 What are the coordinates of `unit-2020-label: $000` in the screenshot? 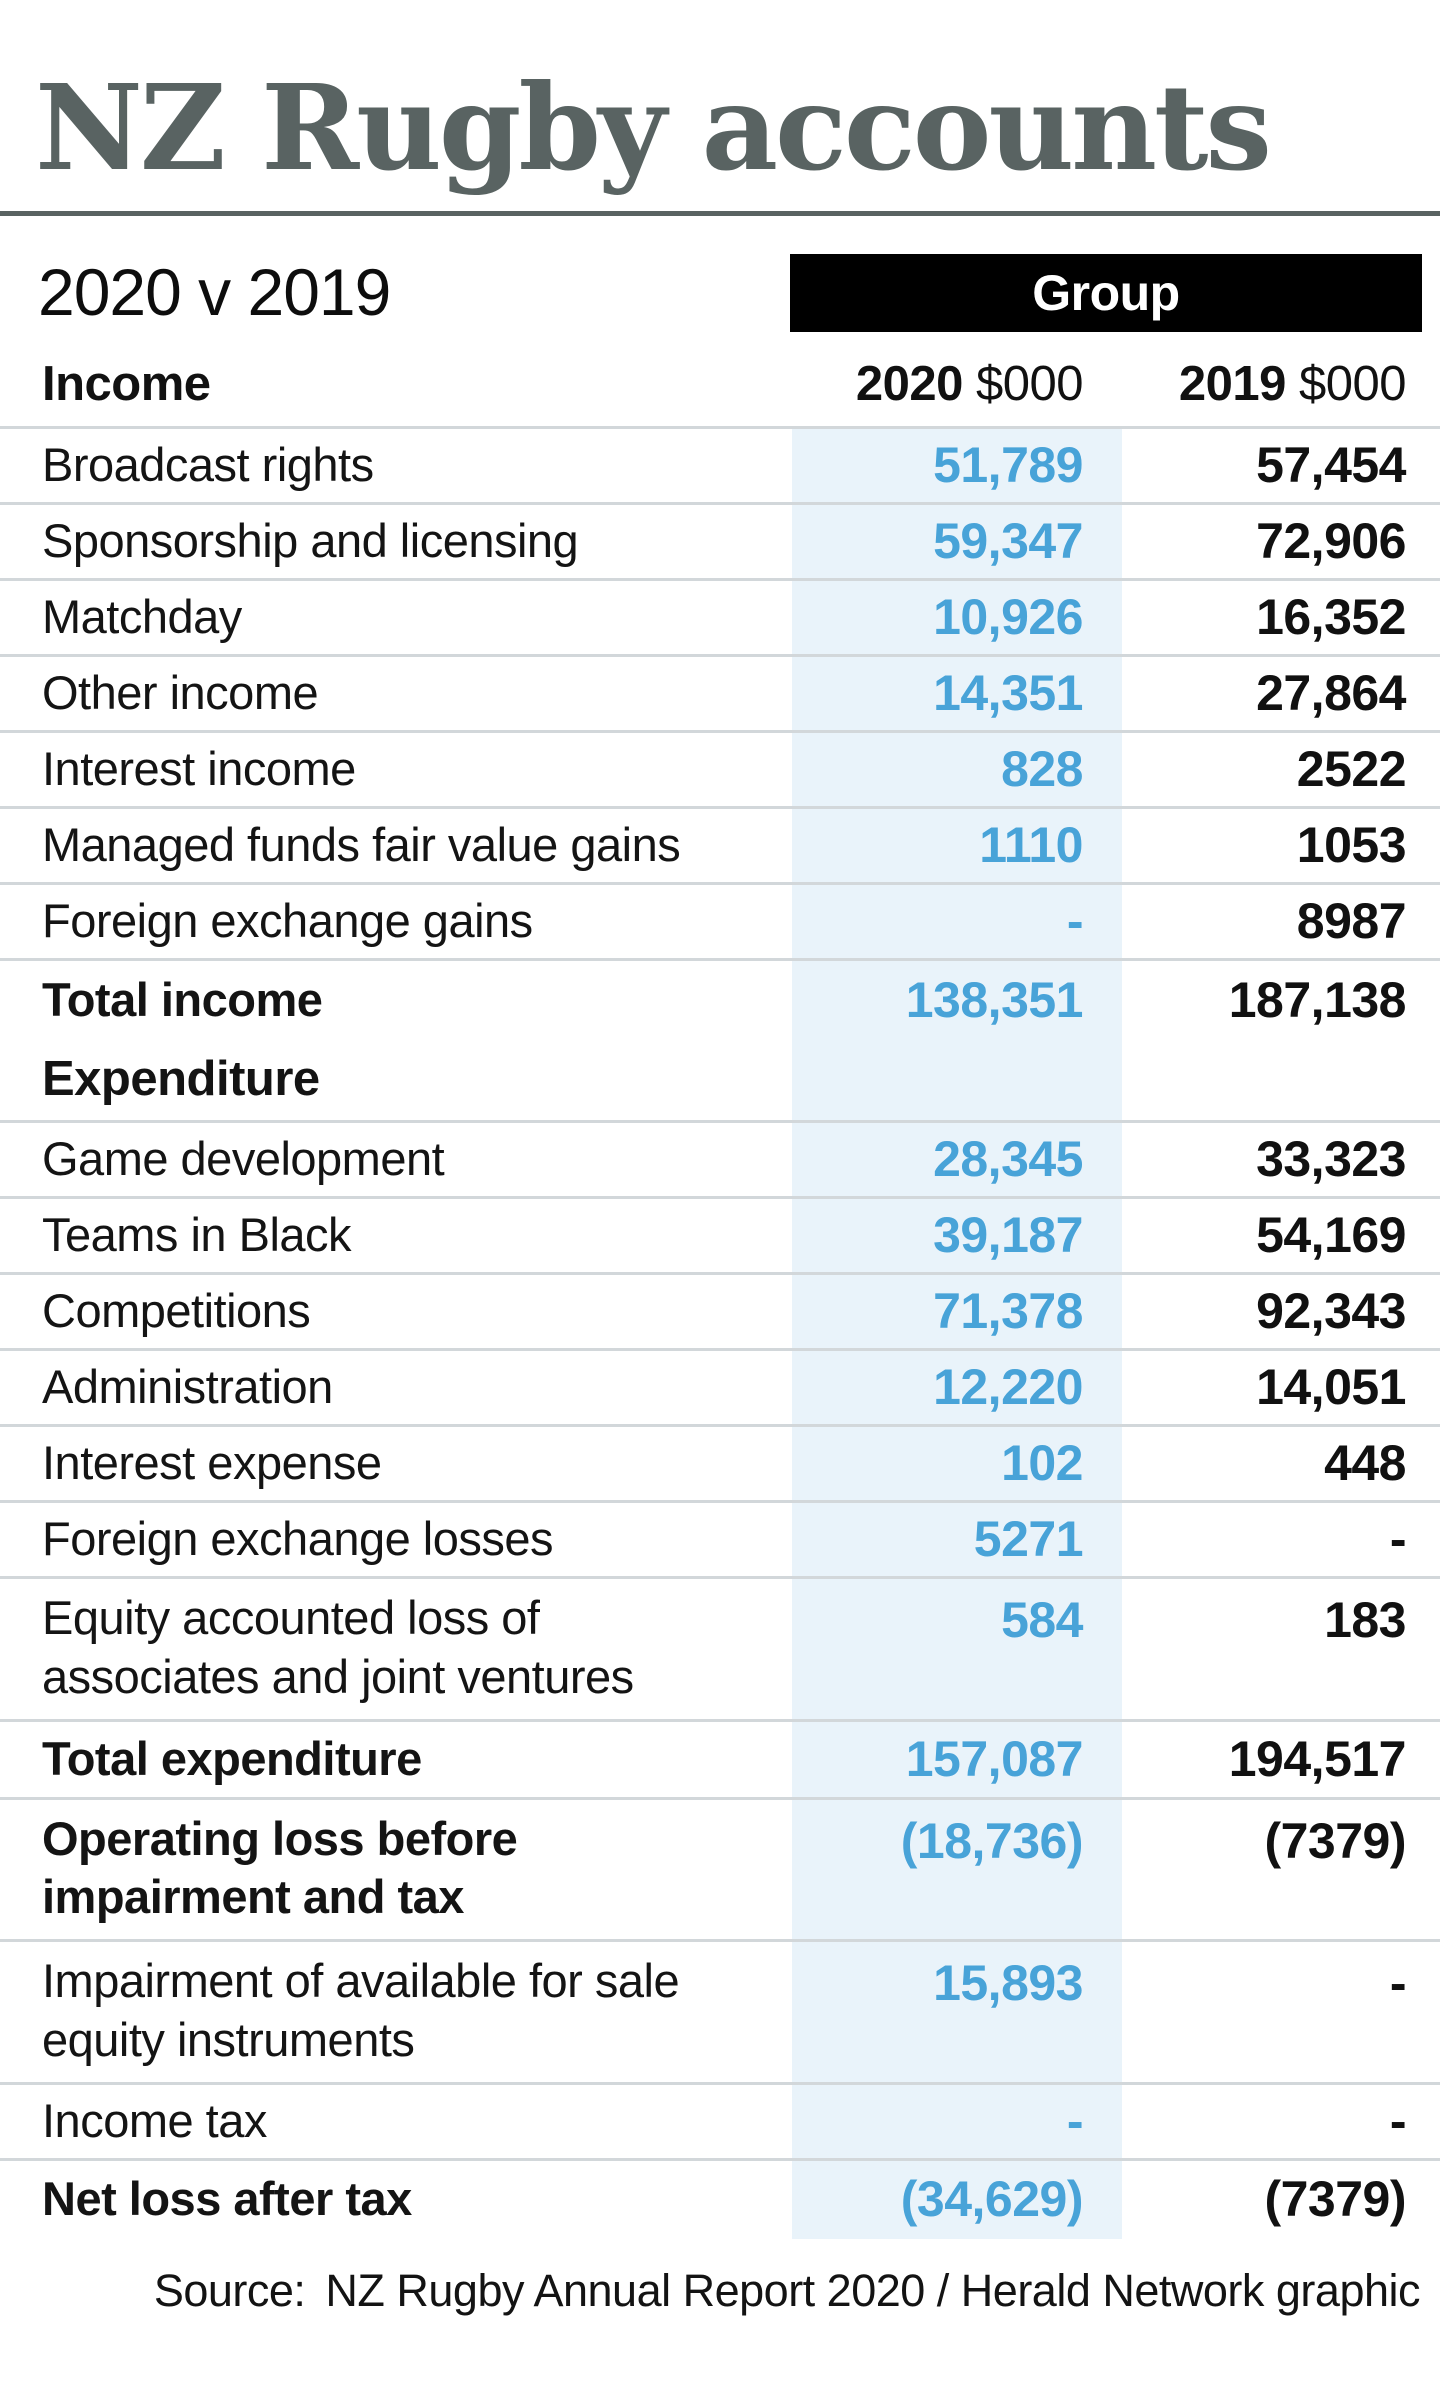 It's located at (1029, 384).